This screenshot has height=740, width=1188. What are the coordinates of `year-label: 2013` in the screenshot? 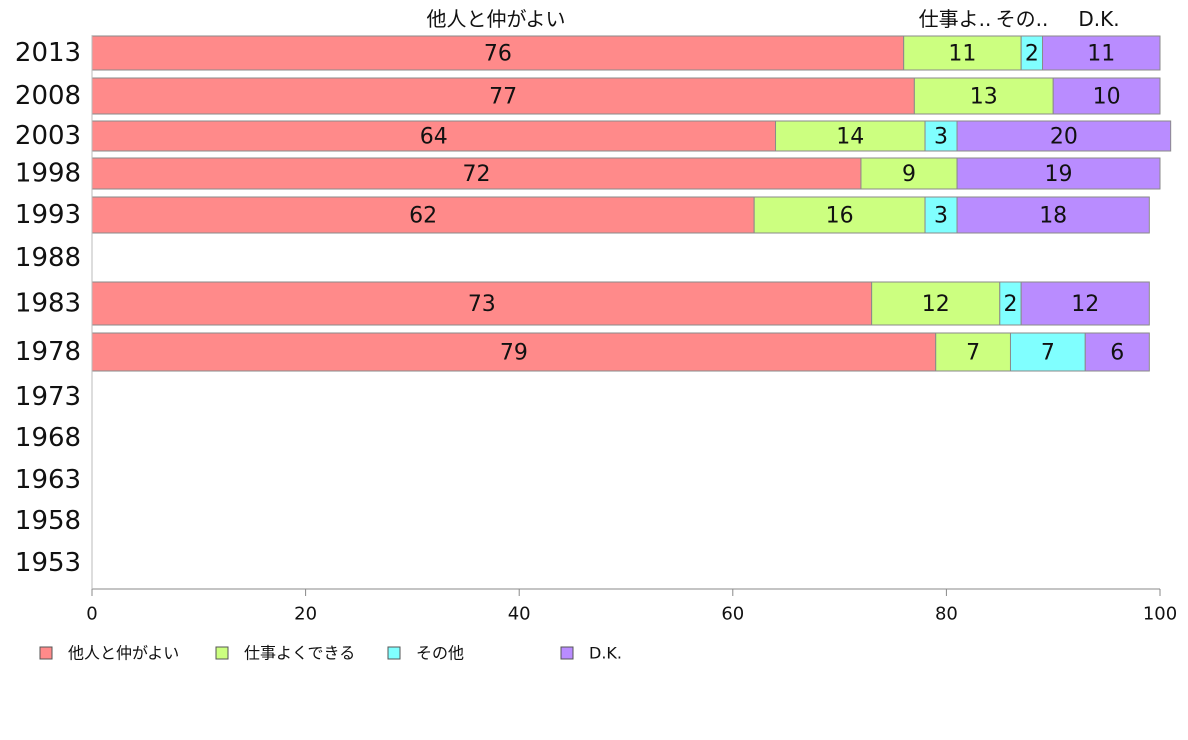 It's located at (48, 53).